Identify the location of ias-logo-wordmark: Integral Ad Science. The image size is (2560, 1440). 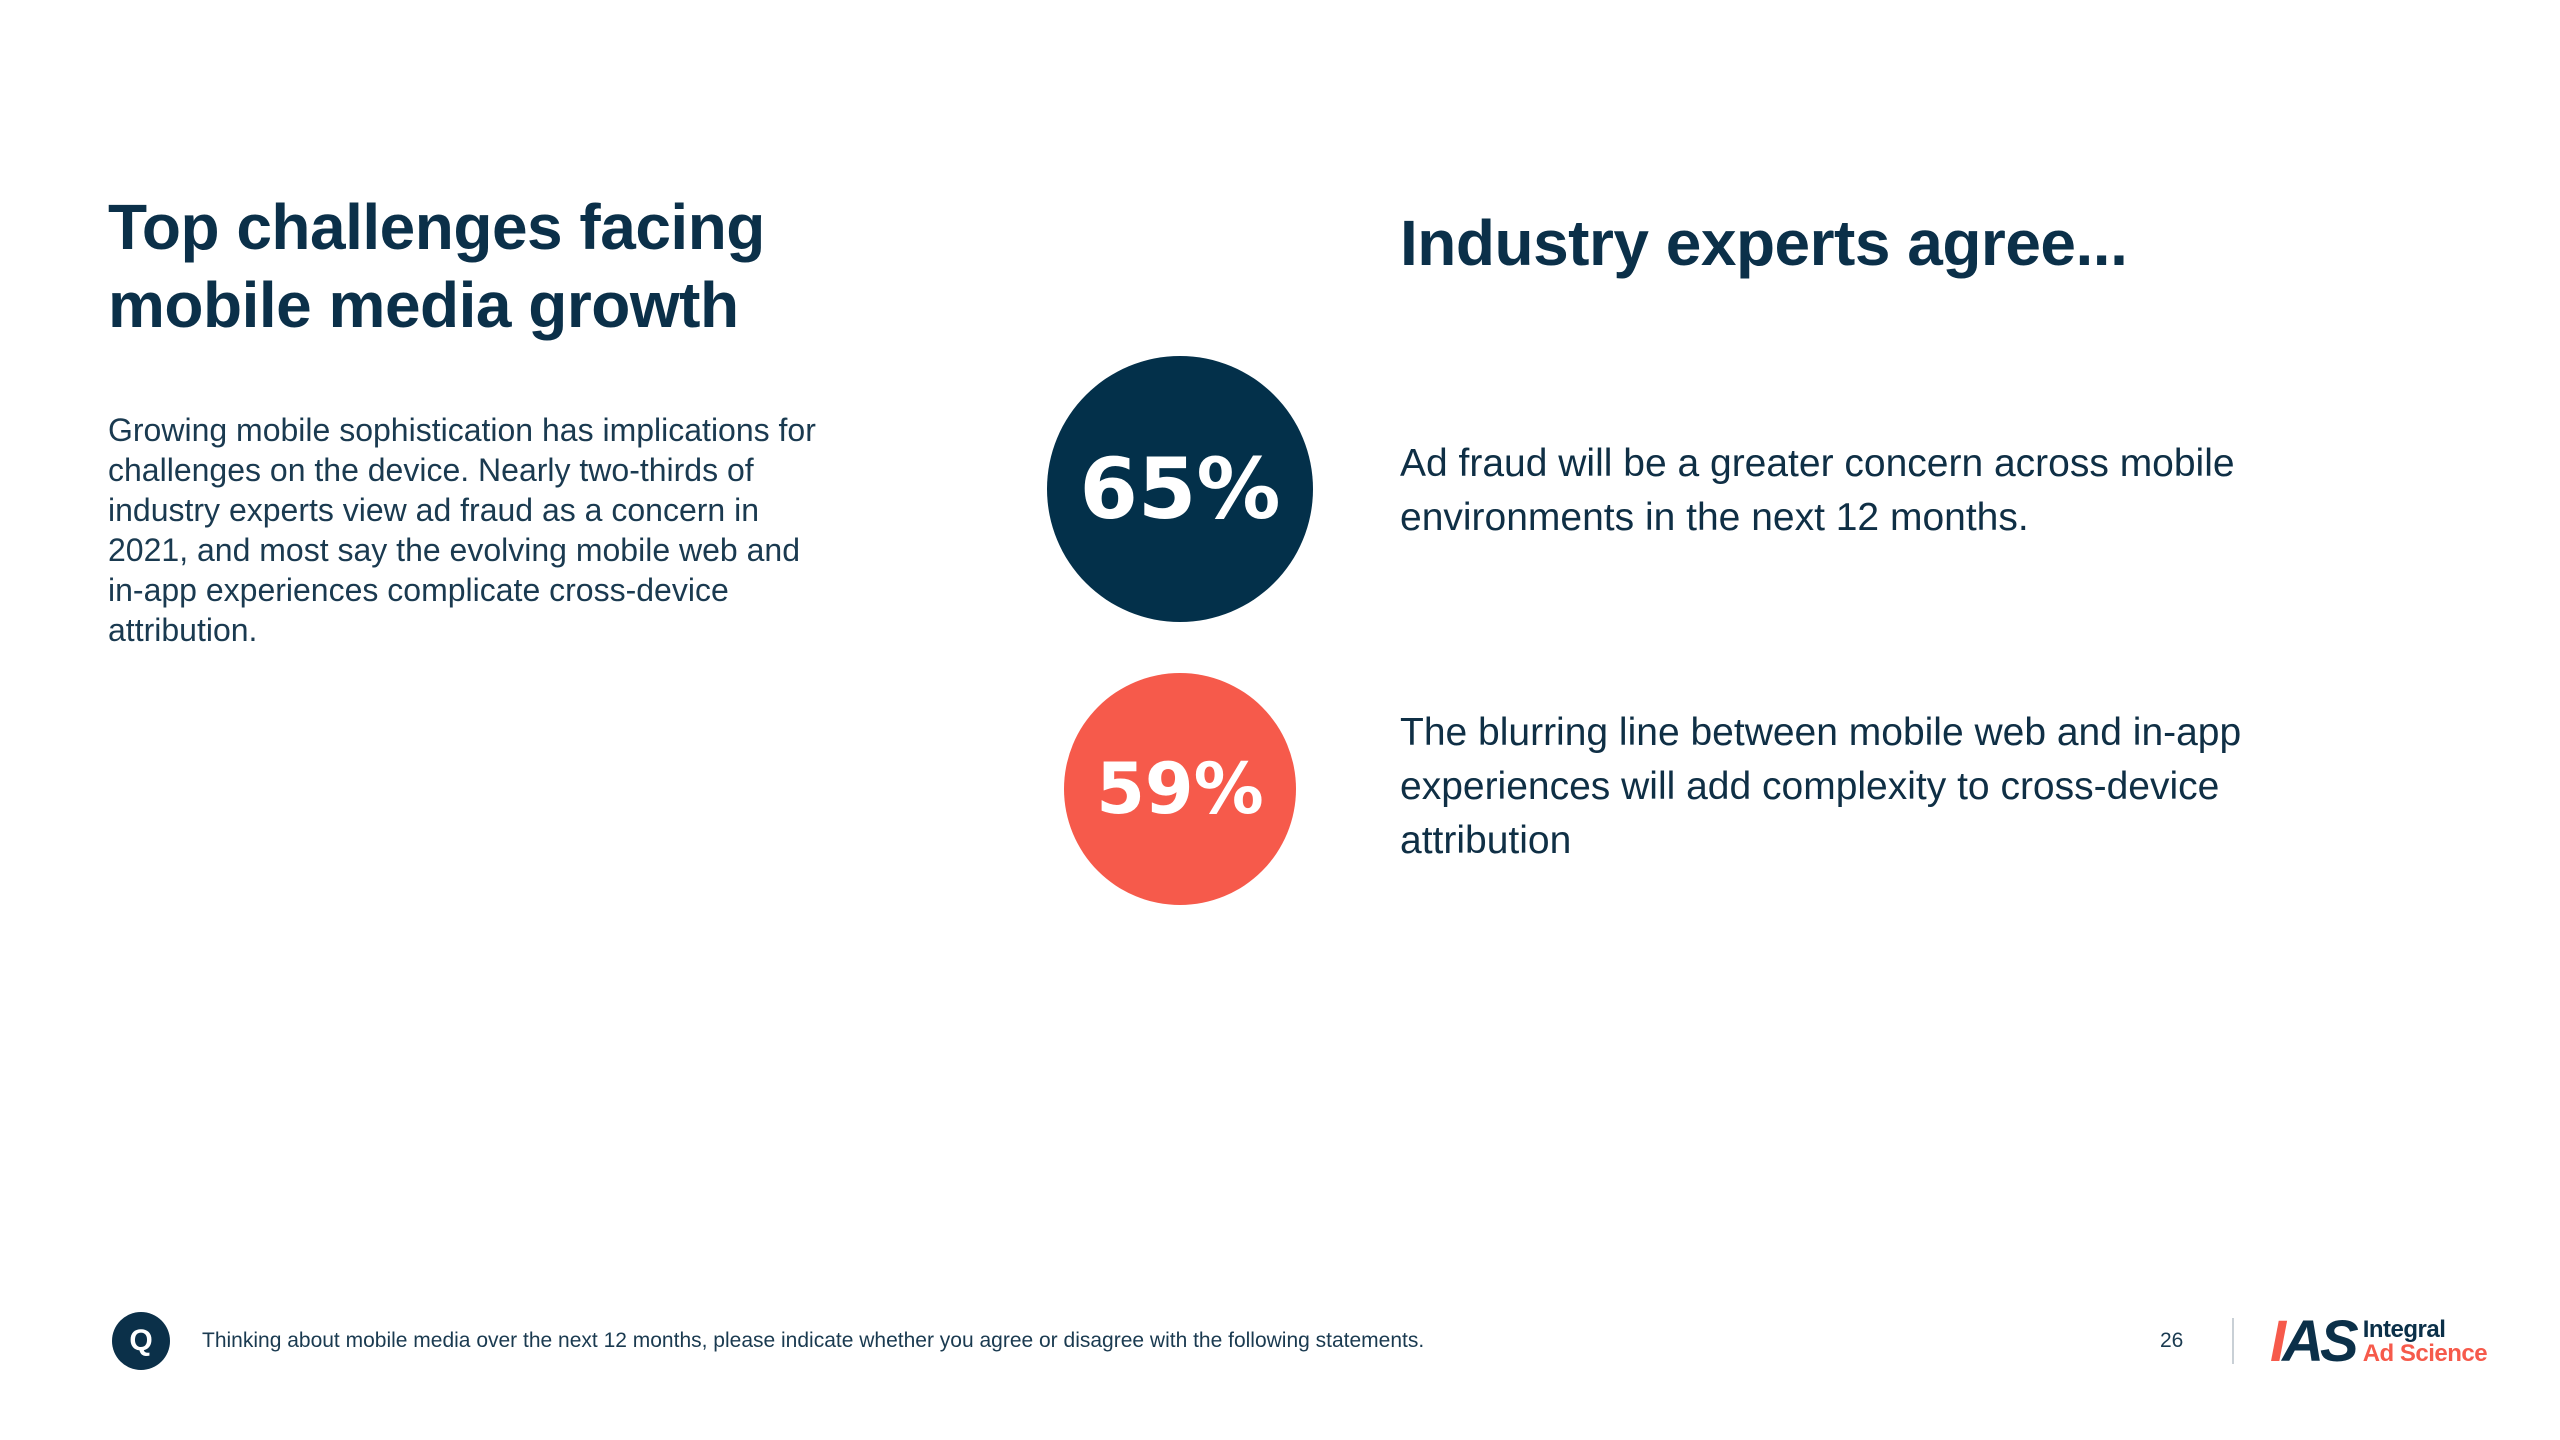
(2425, 1341).